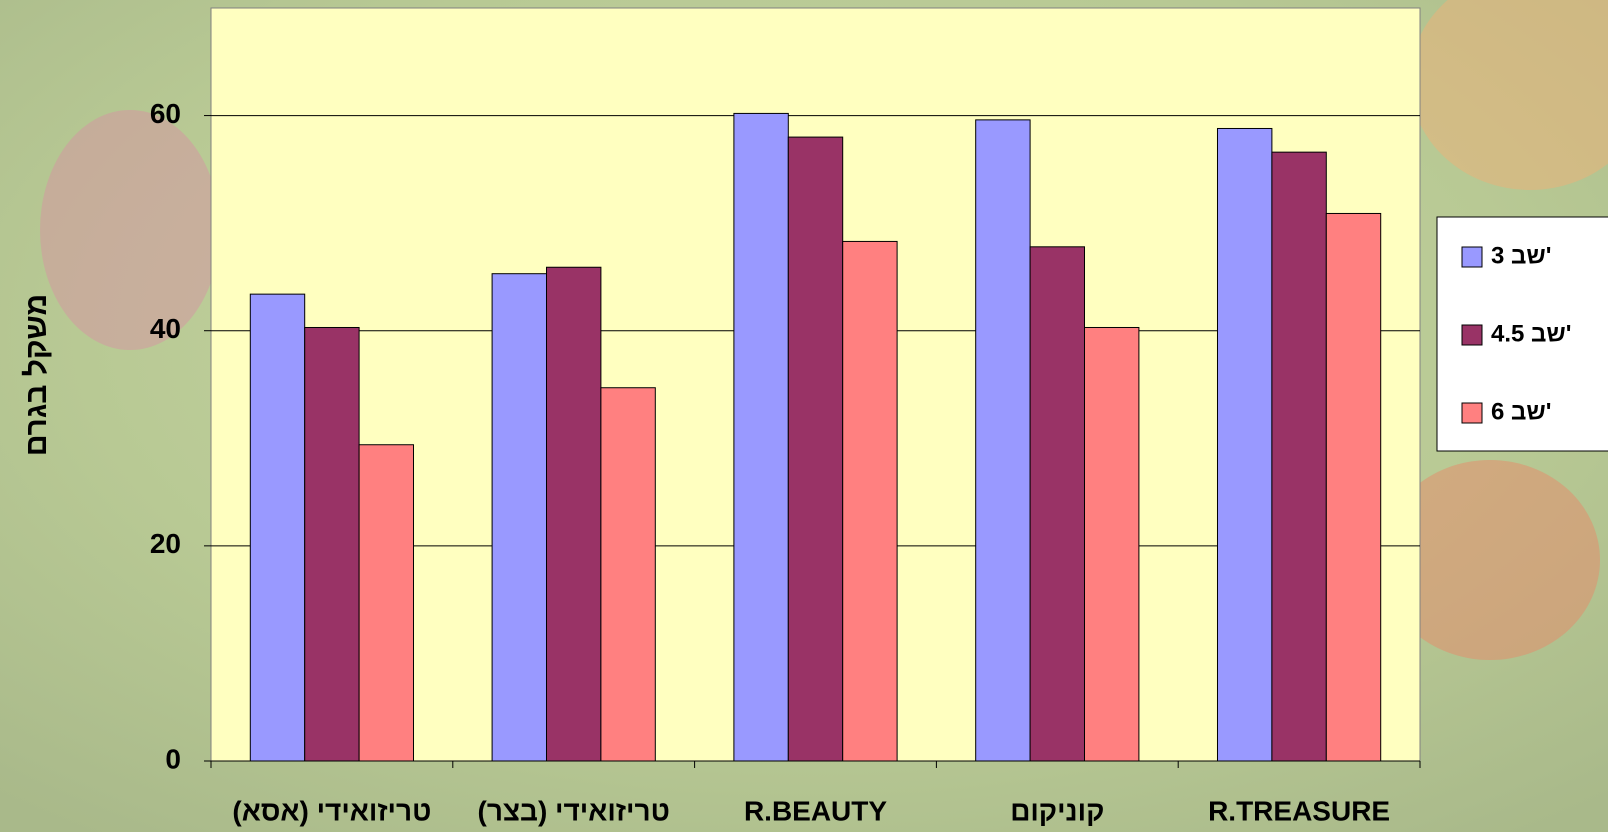 Image resolution: width=1608 pixels, height=832 pixels. What do you see at coordinates (36, 375) in the screenshot?
I see `y-axis-label: משקל בגרם` at bounding box center [36, 375].